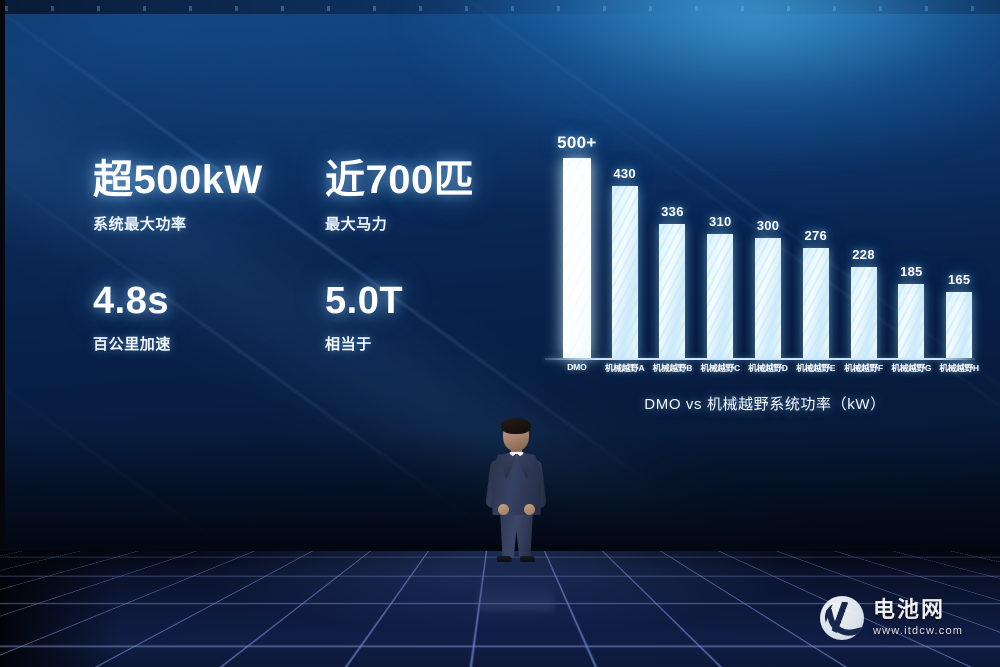 Image resolution: width=1000 pixels, height=667 pixels. I want to click on x-tick-label: 机械越野F, so click(863, 368).